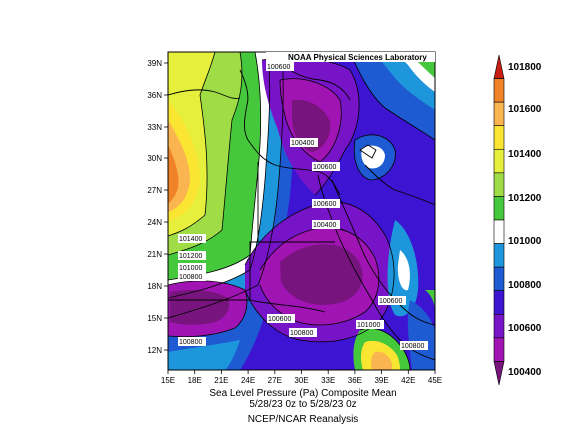 Image resolution: width=565 pixels, height=437 pixels. Describe the element at coordinates (357, 57) in the screenshot. I see `attribution-text: NOAA Physical Sciences Laboratory` at that location.